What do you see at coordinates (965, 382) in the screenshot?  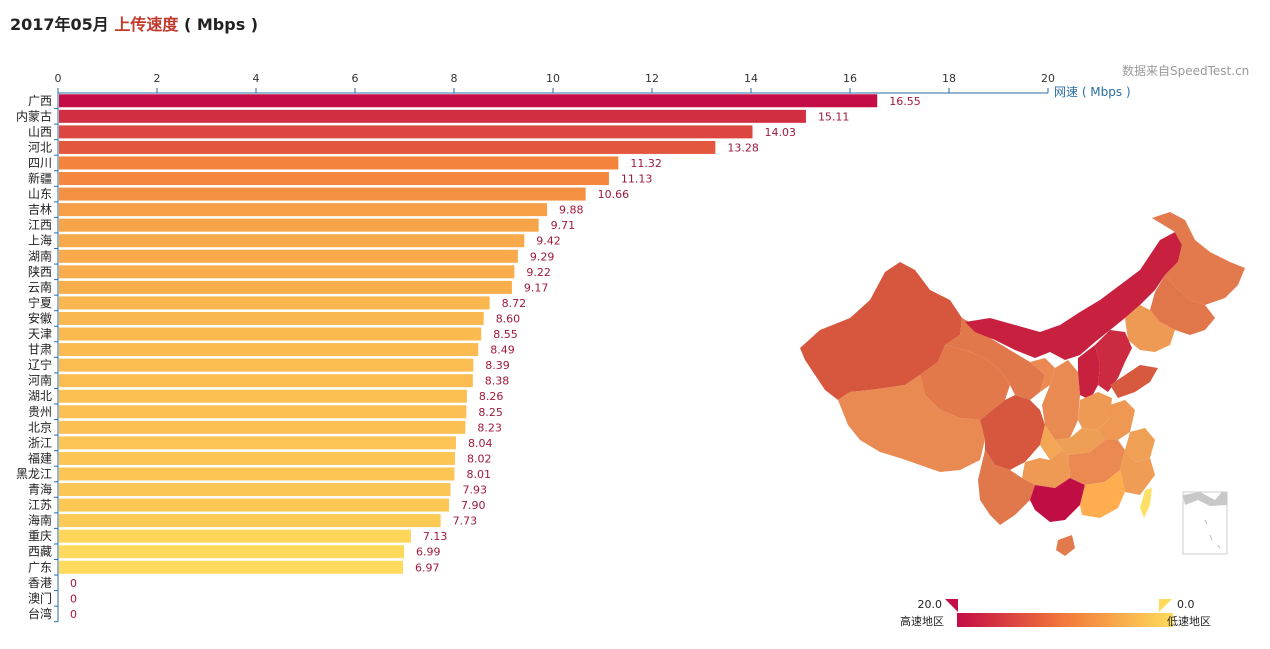 I see `map-region-qinghai` at bounding box center [965, 382].